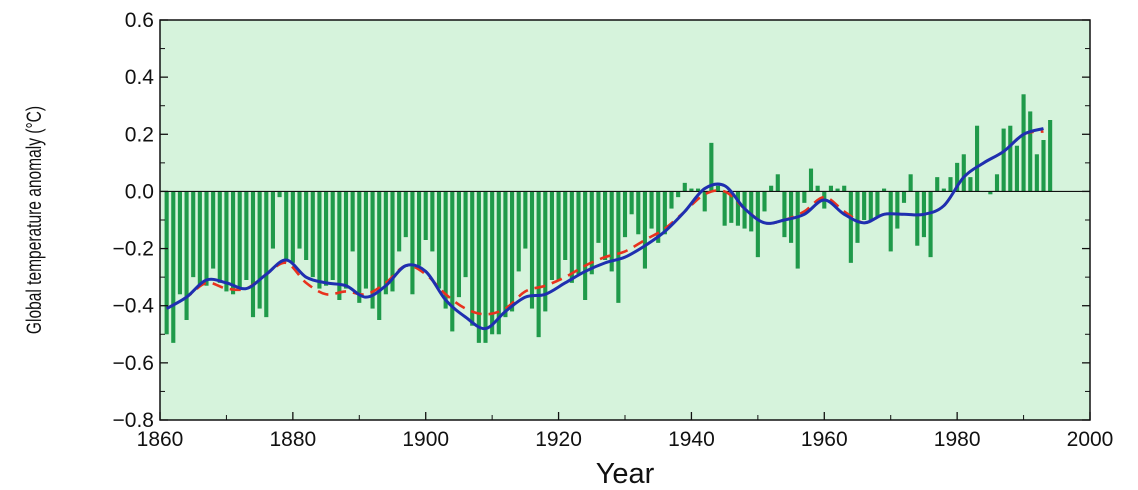  I want to click on x-tick-label: 1880, so click(292, 439).